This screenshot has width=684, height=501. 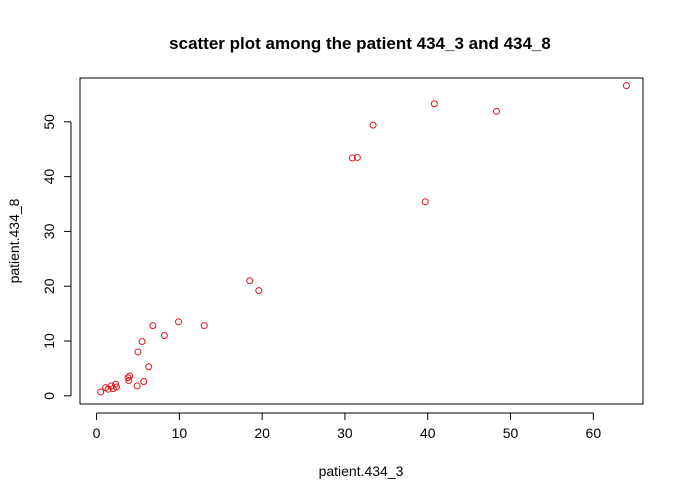 I want to click on x-axis-label: patient.434_3, so click(x=361, y=471).